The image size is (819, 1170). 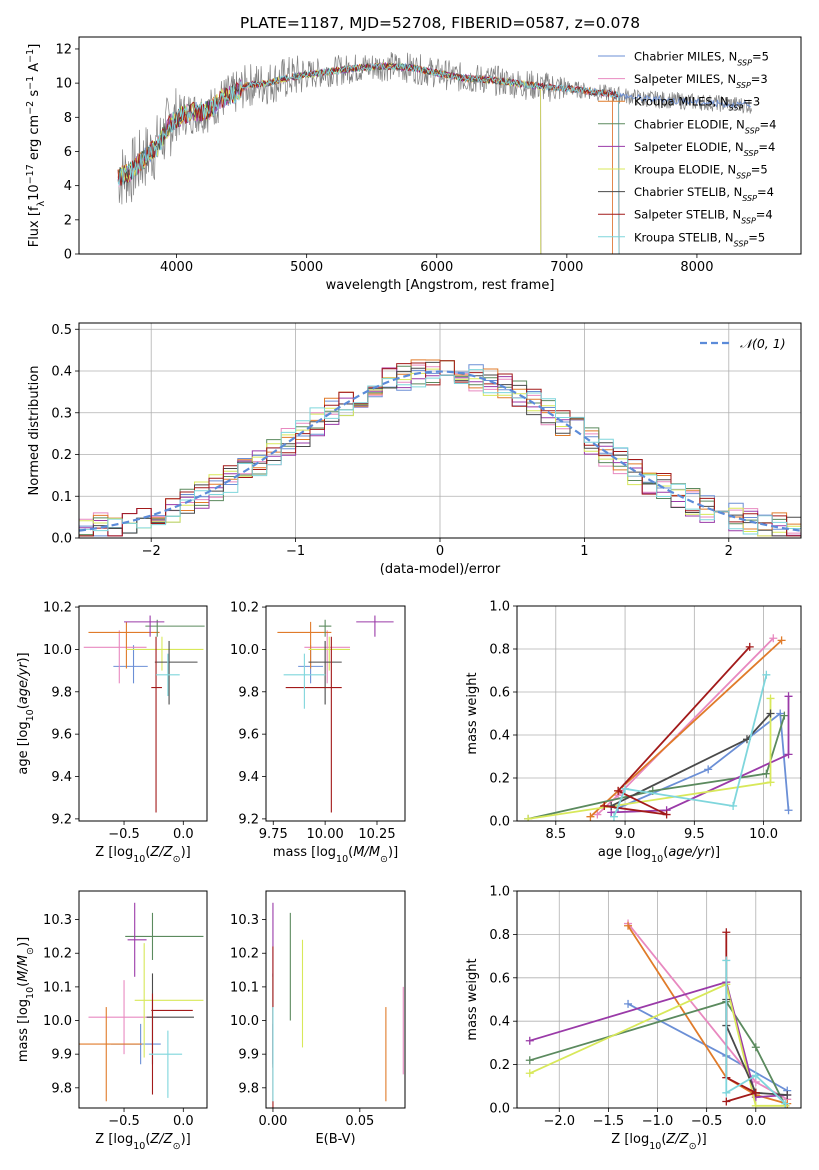 What do you see at coordinates (248, 692) in the screenshot?
I see `y-tick-label: 9.8` at bounding box center [248, 692].